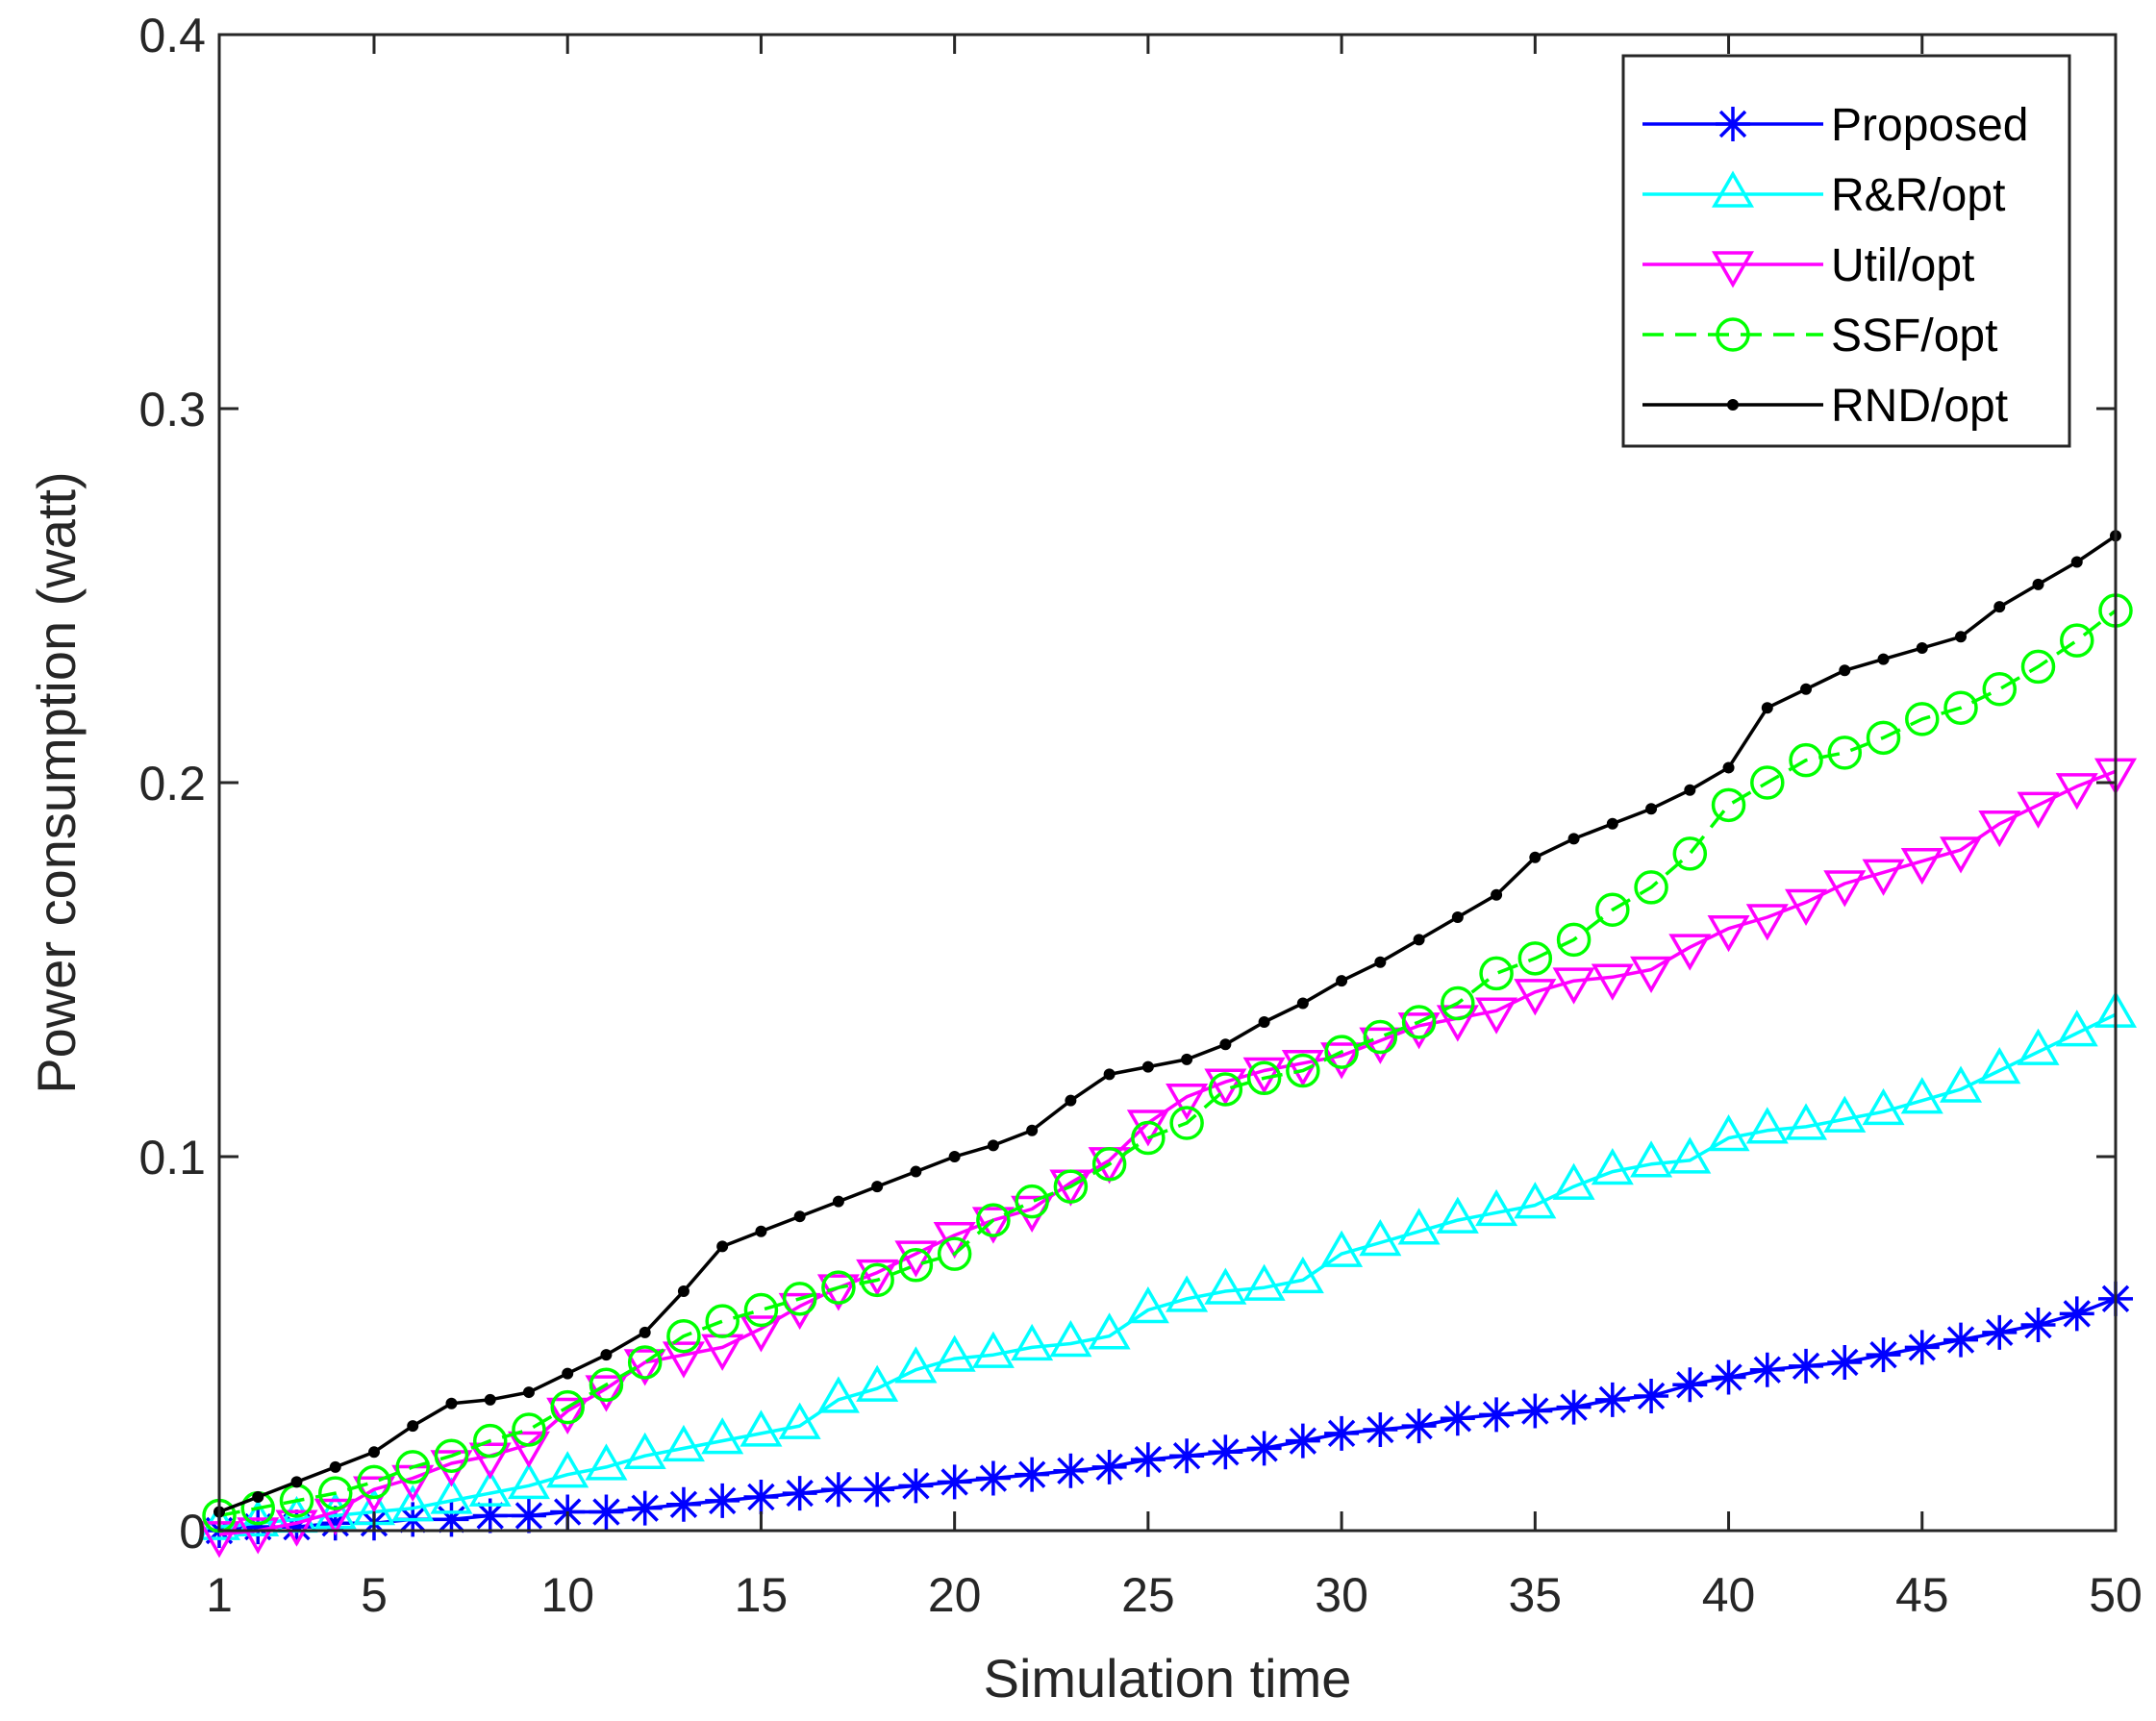  Describe the element at coordinates (172, 409) in the screenshot. I see `y-tick-label: 0.3` at that location.